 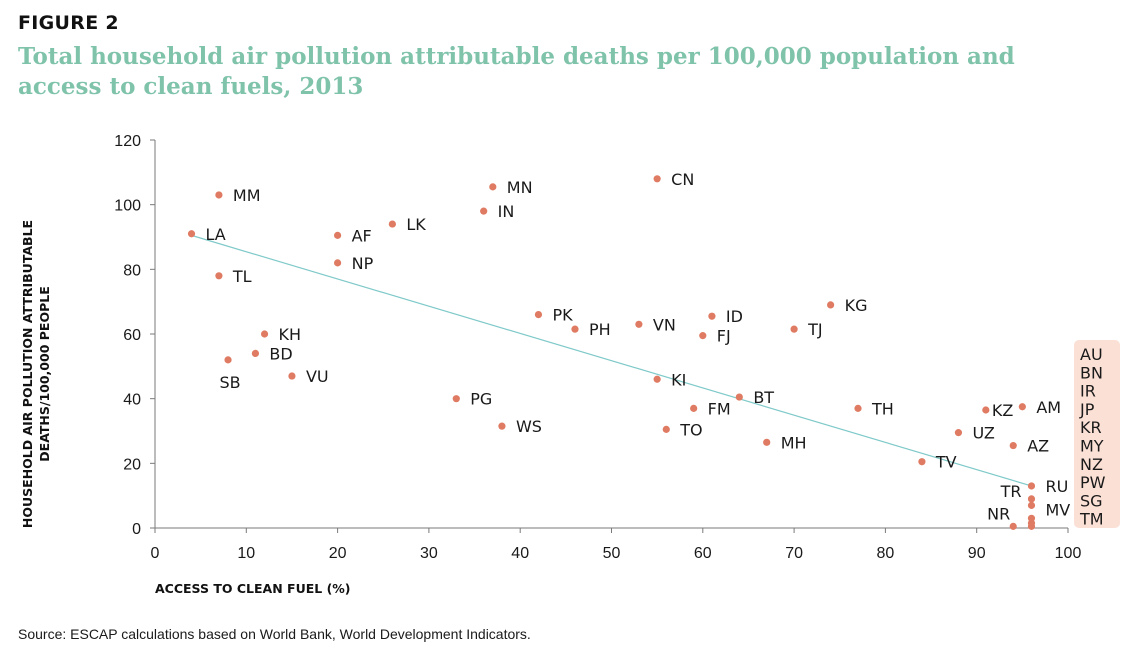 I want to click on data-point-label: TH, so click(x=882, y=408).